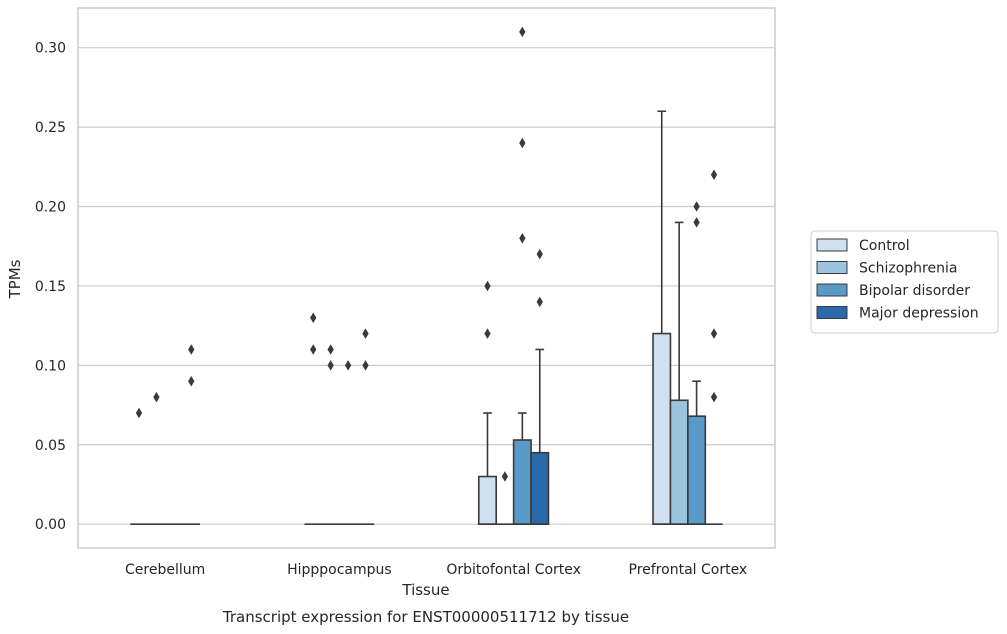 This screenshot has height=634, width=1007. Describe the element at coordinates (914, 291) in the screenshot. I see `legend-label: Bipolar disorder` at that location.